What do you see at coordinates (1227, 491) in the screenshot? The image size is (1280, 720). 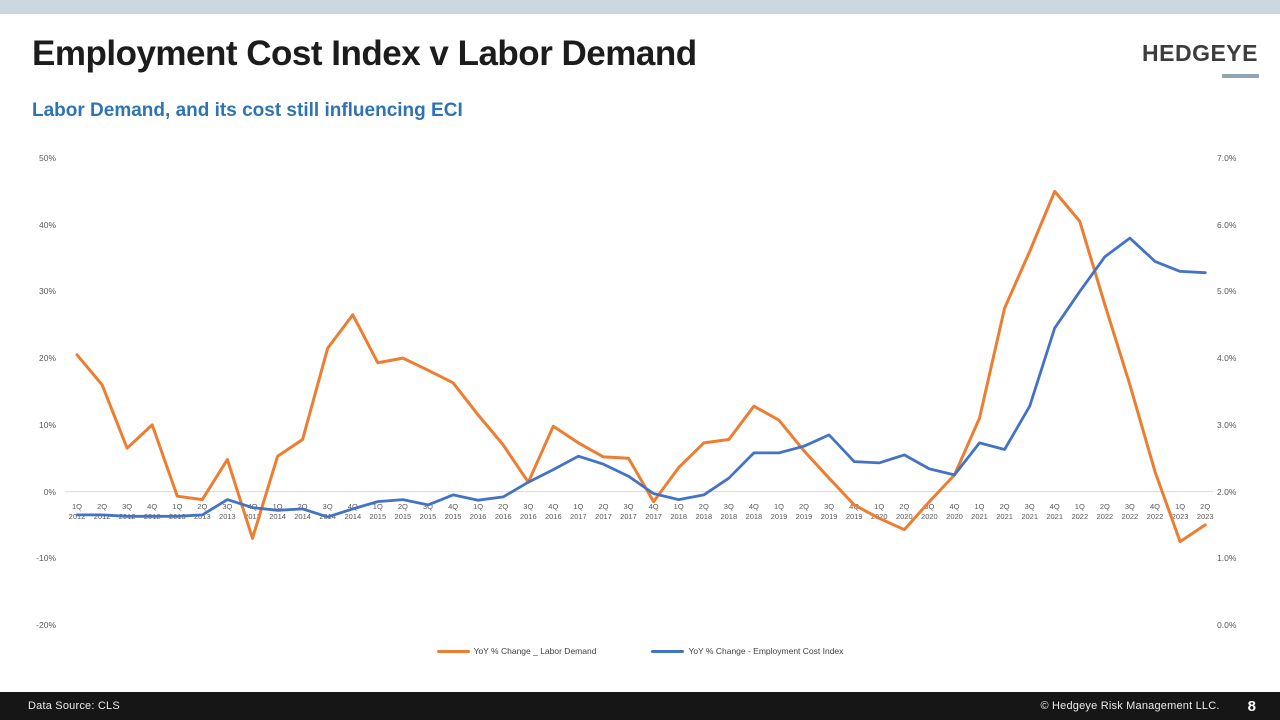 I see `right-axis-tick: 2.0%` at bounding box center [1227, 491].